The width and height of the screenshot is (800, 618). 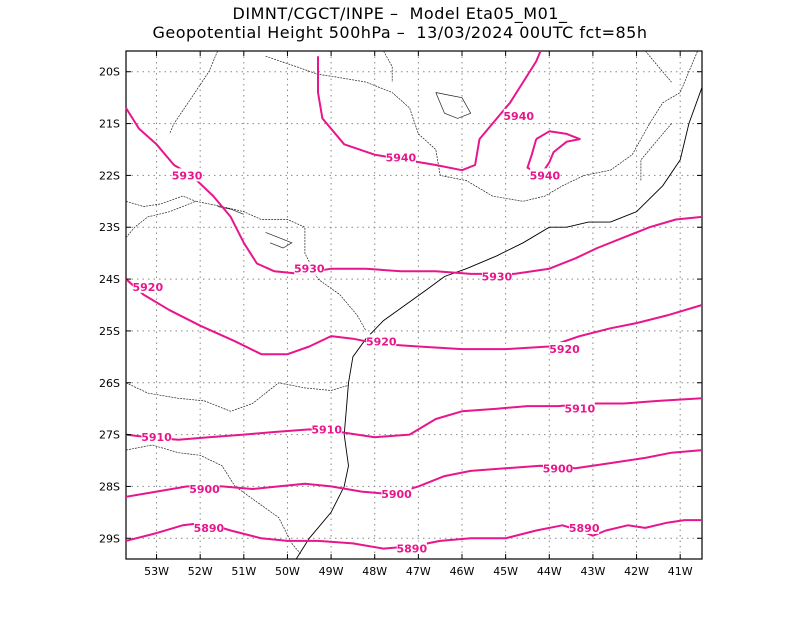 What do you see at coordinates (200, 571) in the screenshot?
I see `lon-tick-label: 52W` at bounding box center [200, 571].